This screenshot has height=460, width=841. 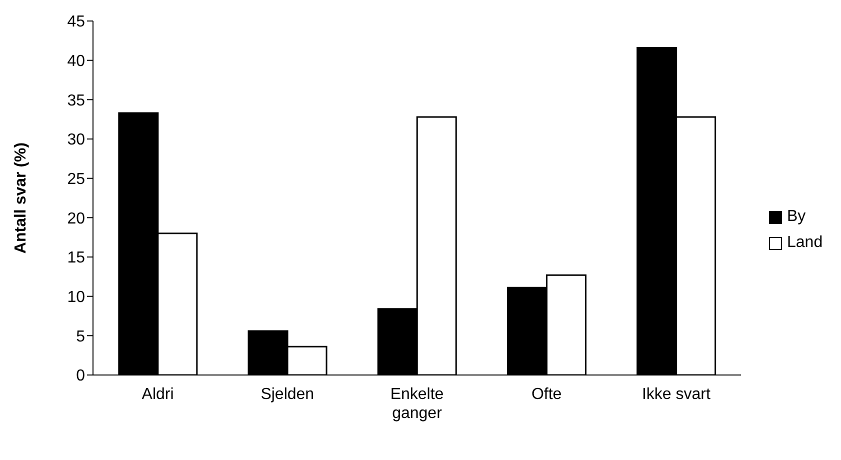 I want to click on y-tick-label: 10, so click(x=76, y=297).